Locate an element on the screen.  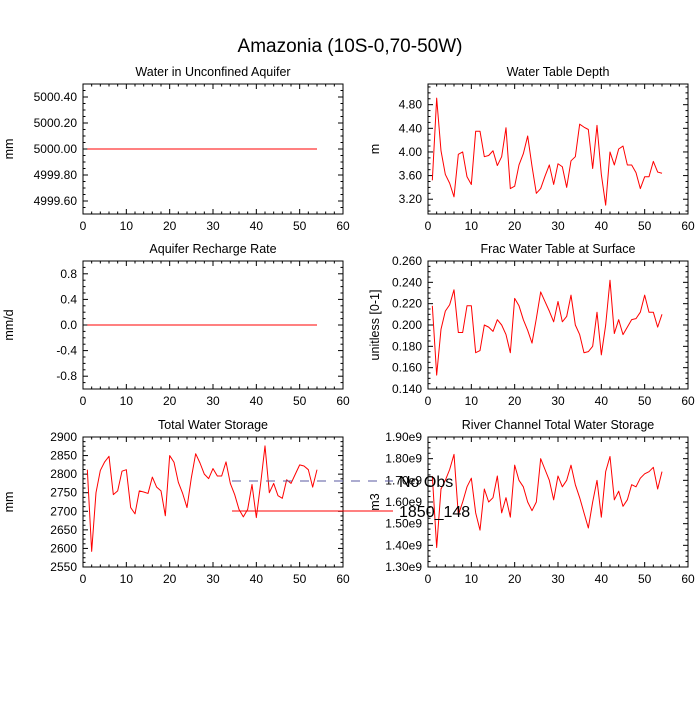
y-tick-label: -0.4 is located at coordinates (66, 351).